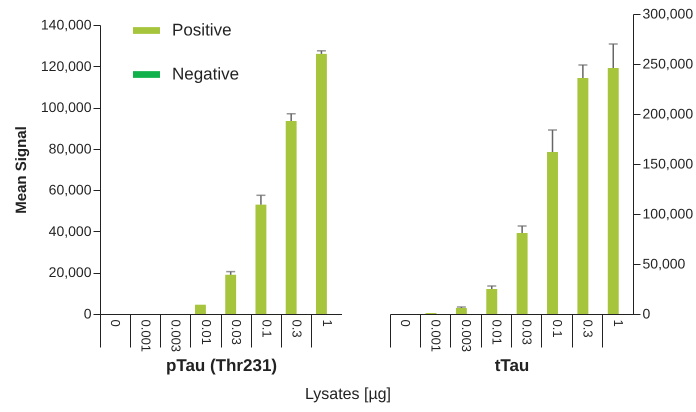 The image size is (696, 412). What do you see at coordinates (668, 14) in the screenshot?
I see `y2-tick-label: 300,000` at bounding box center [668, 14].